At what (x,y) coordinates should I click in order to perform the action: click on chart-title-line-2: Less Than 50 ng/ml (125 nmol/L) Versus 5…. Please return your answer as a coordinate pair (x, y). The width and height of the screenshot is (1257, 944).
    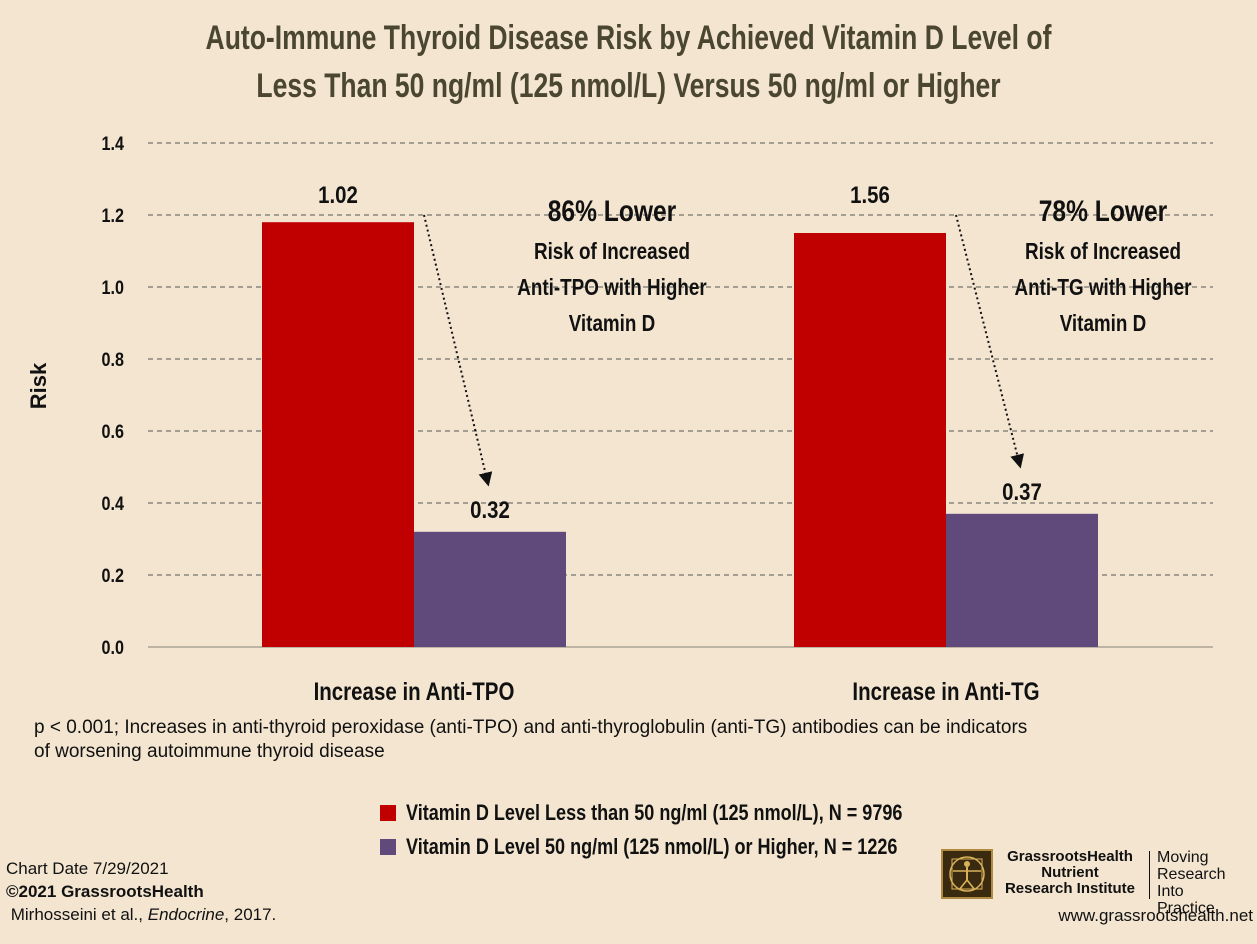
    Looking at the image, I should click on (628, 86).